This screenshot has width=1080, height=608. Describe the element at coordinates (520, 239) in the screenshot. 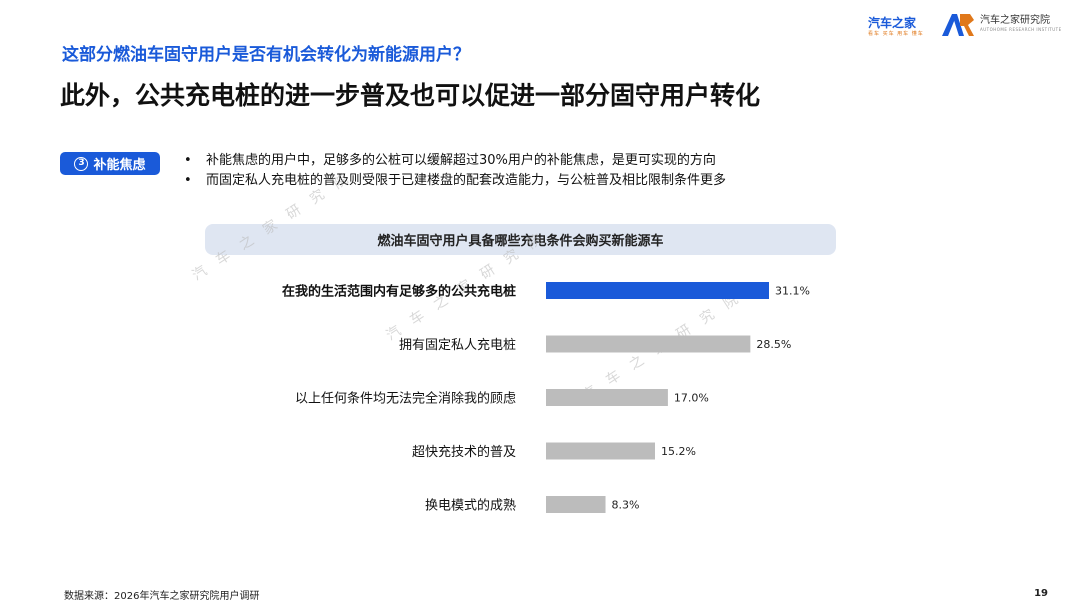

I see `chart-title: 燃油车固守用户具备哪些充电条件会购买新能源车` at that location.